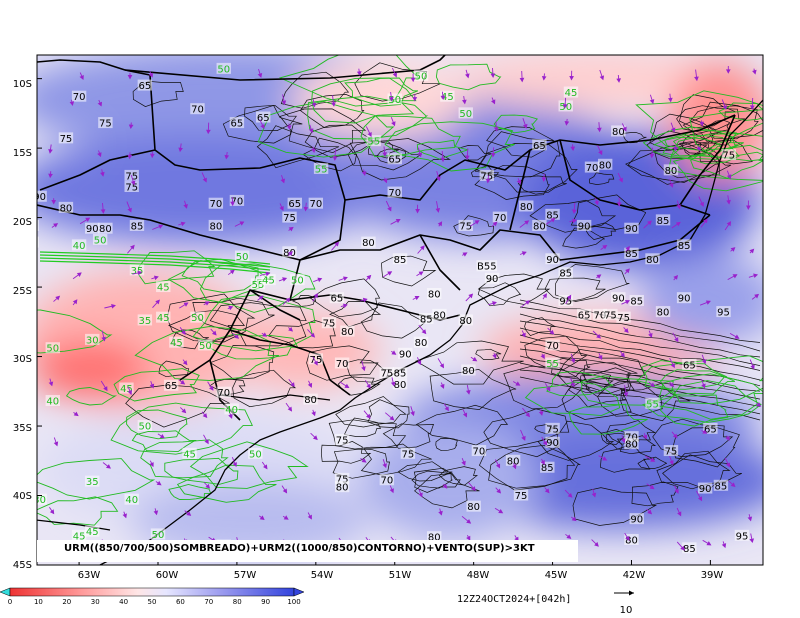 The height and width of the screenshot is (618, 800). What do you see at coordinates (237, 602) in the screenshot?
I see `colorbar-tick-label: 80` at bounding box center [237, 602].